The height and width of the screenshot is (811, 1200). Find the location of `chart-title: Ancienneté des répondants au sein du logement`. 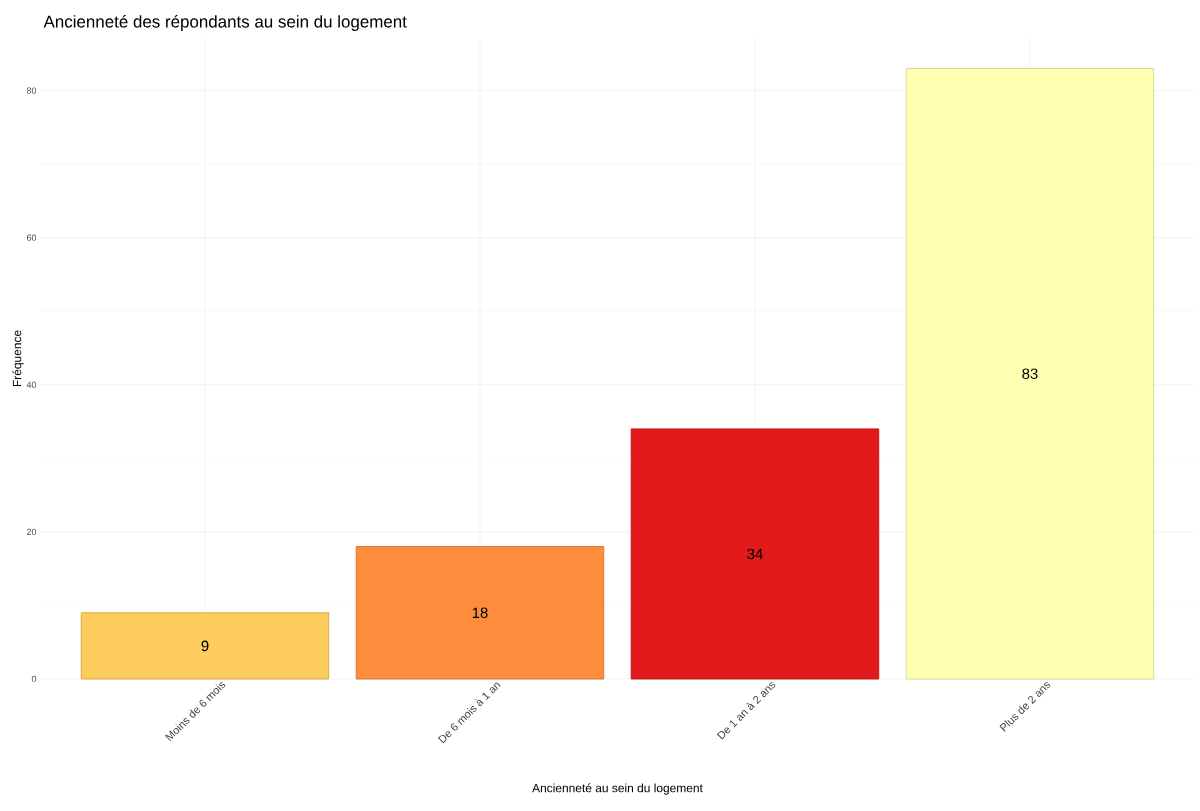

chart-title: Ancienneté des répondants au sein du logement is located at coordinates (225, 23).